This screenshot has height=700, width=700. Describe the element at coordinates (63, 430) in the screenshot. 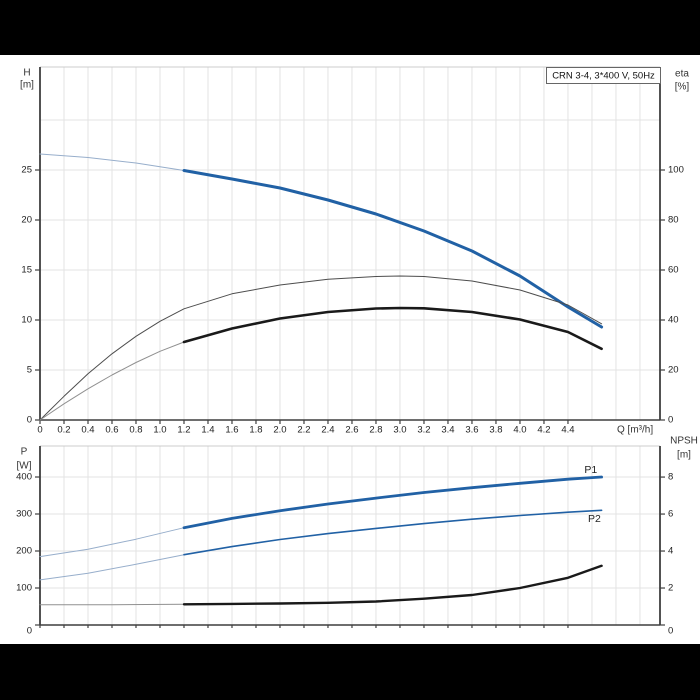

I see `x-tick-label: 0.2` at that location.